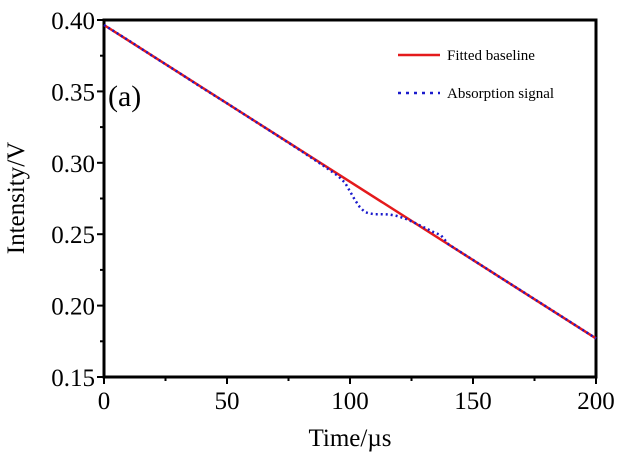 The height and width of the screenshot is (454, 620). Describe the element at coordinates (500, 94) in the screenshot. I see `legend-label-absorption-signal: Absorption signal` at that location.